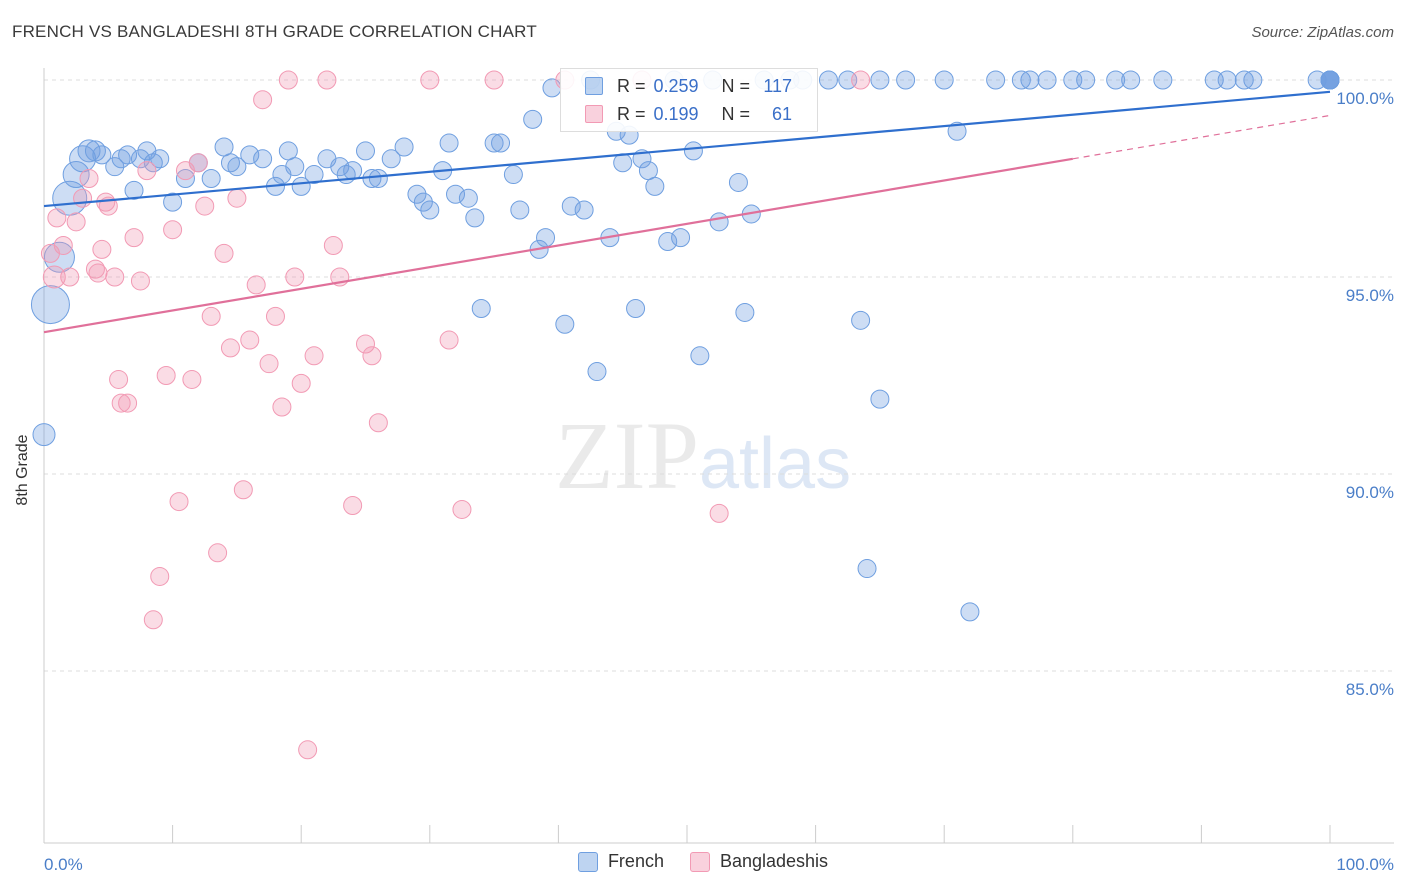  I want to click on source-label: Source: ZipAtlas.com, so click(1322, 32).